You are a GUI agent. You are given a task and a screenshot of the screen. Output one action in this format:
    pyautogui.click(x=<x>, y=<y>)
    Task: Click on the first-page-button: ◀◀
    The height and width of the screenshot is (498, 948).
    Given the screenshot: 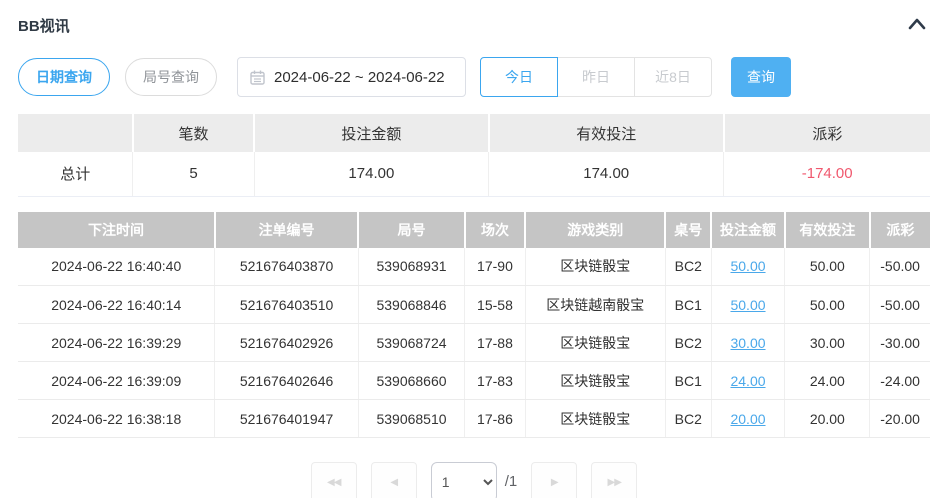 What is the action you would take?
    pyautogui.click(x=333, y=480)
    